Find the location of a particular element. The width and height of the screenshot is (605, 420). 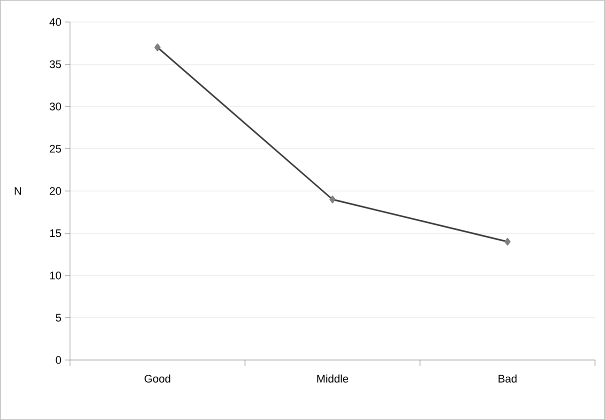

y-tick-label: 30 is located at coordinates (56, 106).